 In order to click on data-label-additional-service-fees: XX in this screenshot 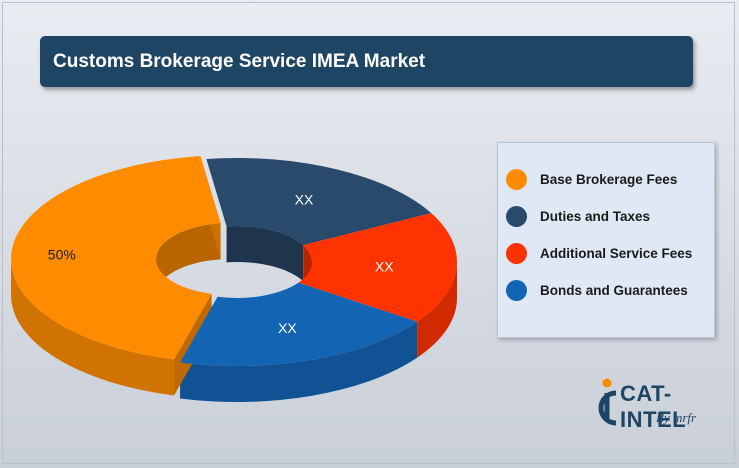, I will do `click(384, 266)`.